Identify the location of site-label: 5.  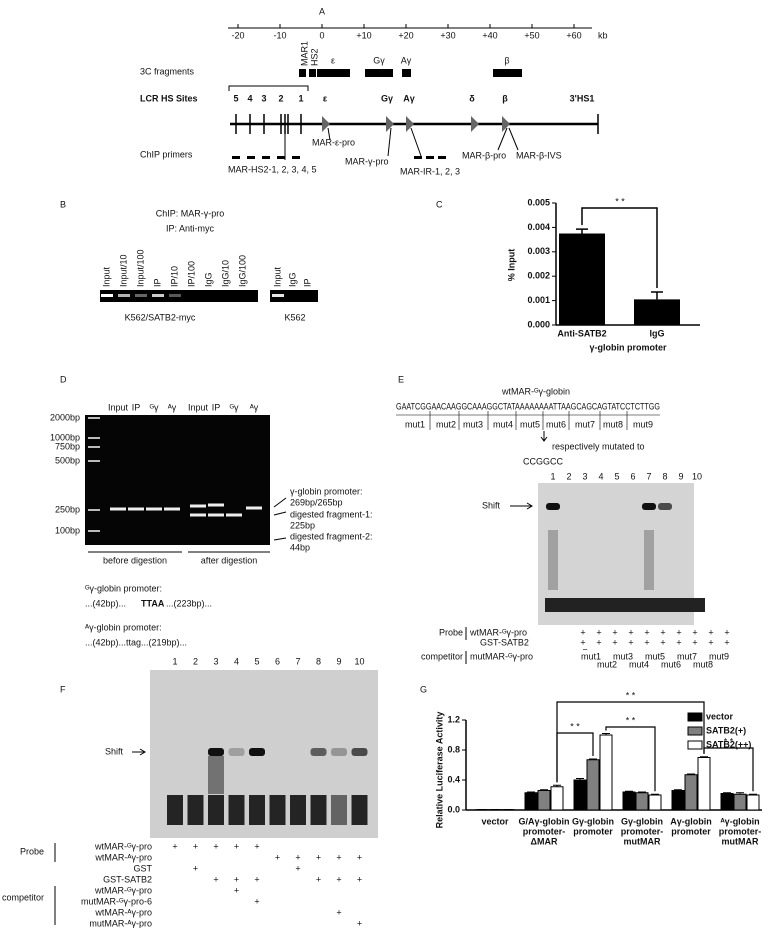
(235, 98).